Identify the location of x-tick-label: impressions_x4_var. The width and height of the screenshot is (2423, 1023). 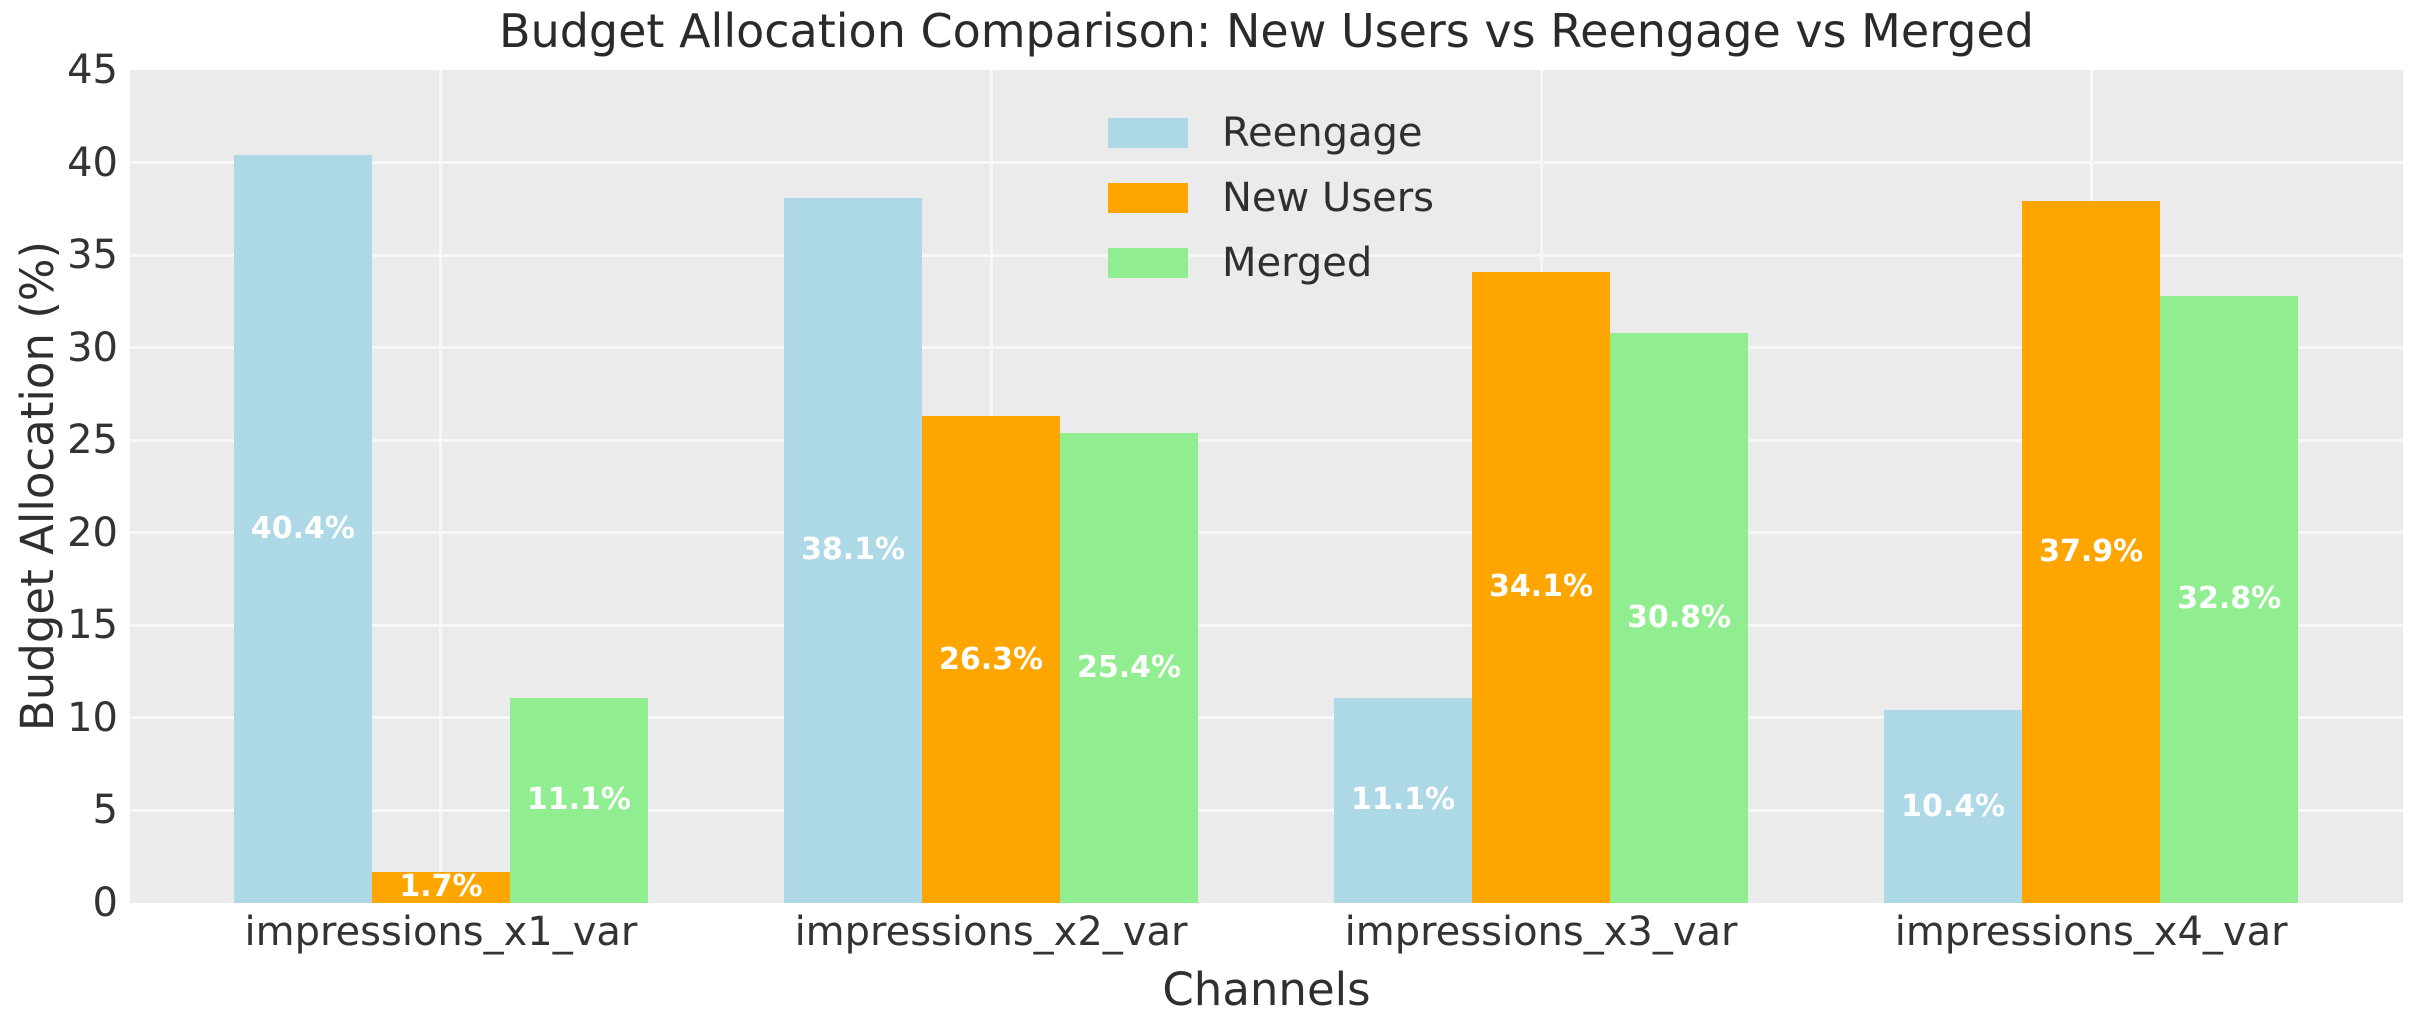
(2091, 932).